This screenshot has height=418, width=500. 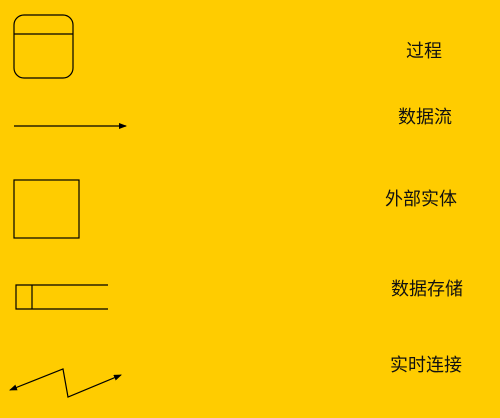 I want to click on external-entity-label: 外部实体, so click(x=421, y=199).